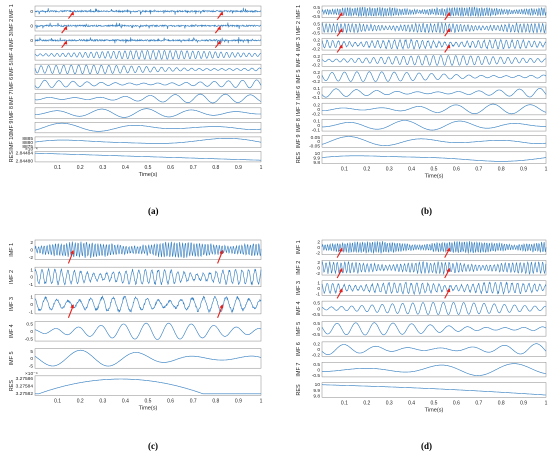 This screenshot has height=457, width=550. I want to click on subplot-d-3: IMF 3 10-1, so click(421, 289).